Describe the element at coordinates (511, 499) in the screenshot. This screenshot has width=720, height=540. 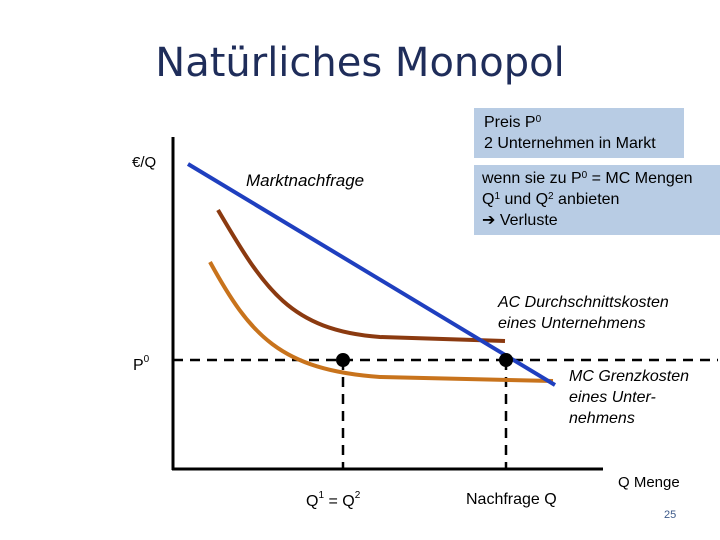
I see `demand-q-label: Nachfrage Q` at that location.